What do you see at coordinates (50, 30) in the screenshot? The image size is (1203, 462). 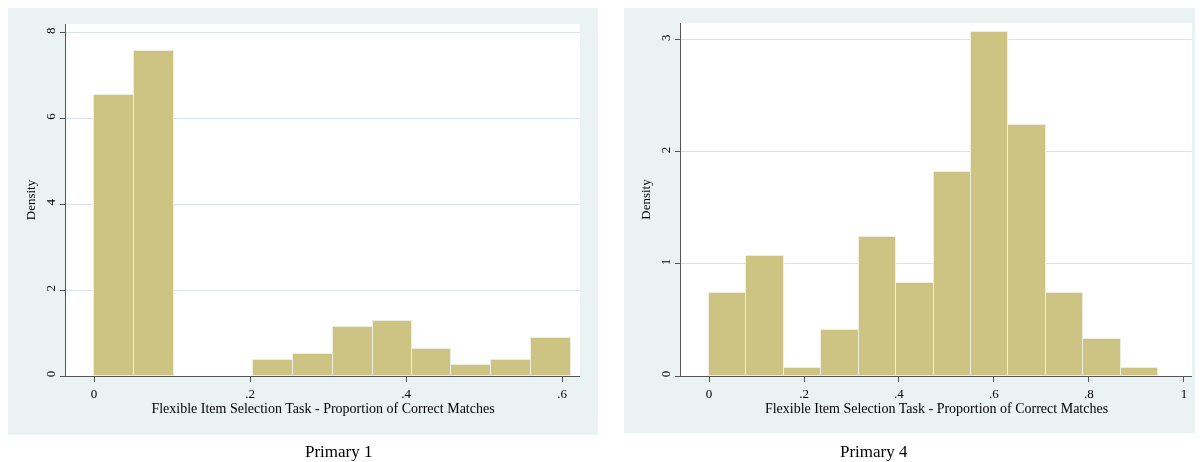 I see `y-tick-label: 8` at bounding box center [50, 30].